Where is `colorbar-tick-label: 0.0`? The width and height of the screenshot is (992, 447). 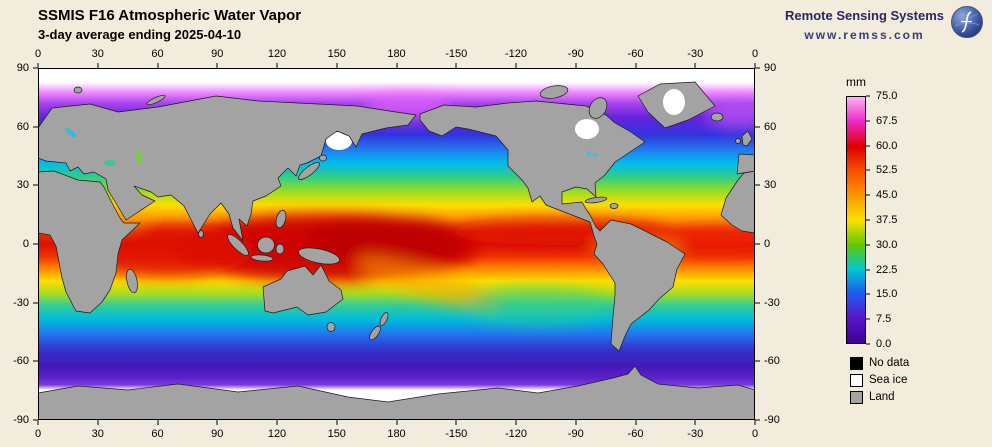 colorbar-tick-label: 0.0 is located at coordinates (884, 344).